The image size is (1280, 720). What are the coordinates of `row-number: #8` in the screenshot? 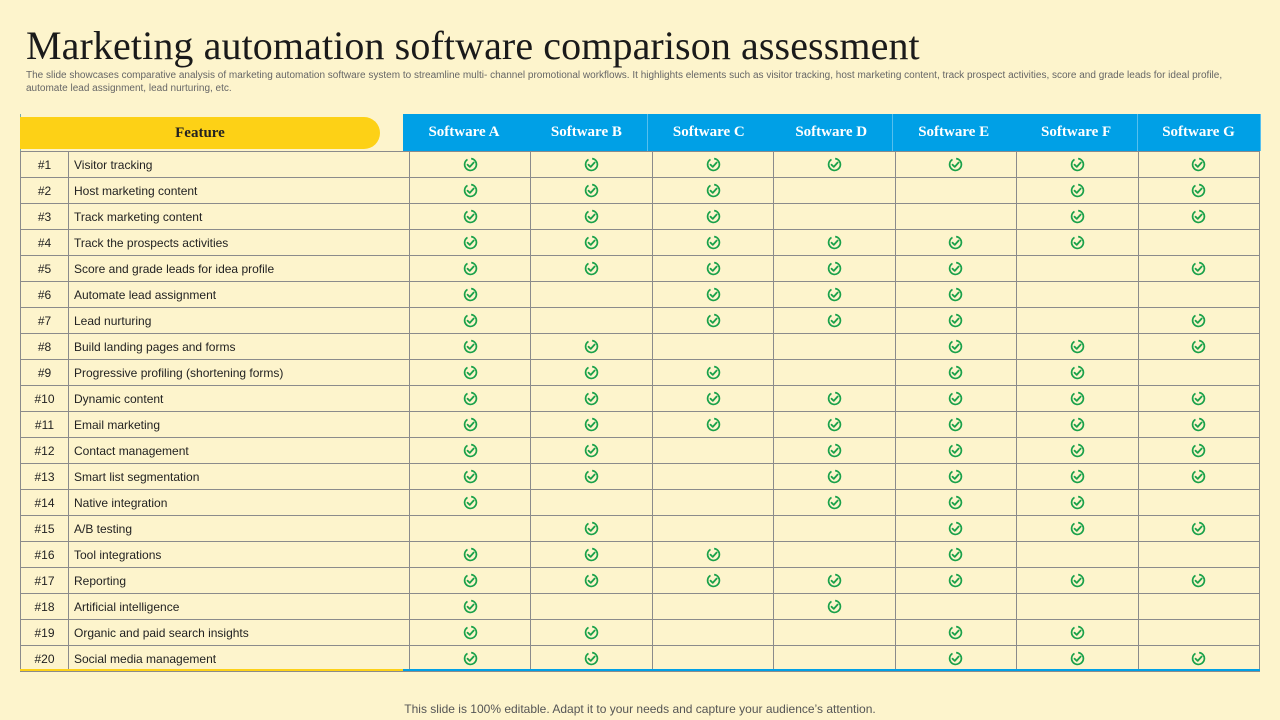 It's located at (44, 346).